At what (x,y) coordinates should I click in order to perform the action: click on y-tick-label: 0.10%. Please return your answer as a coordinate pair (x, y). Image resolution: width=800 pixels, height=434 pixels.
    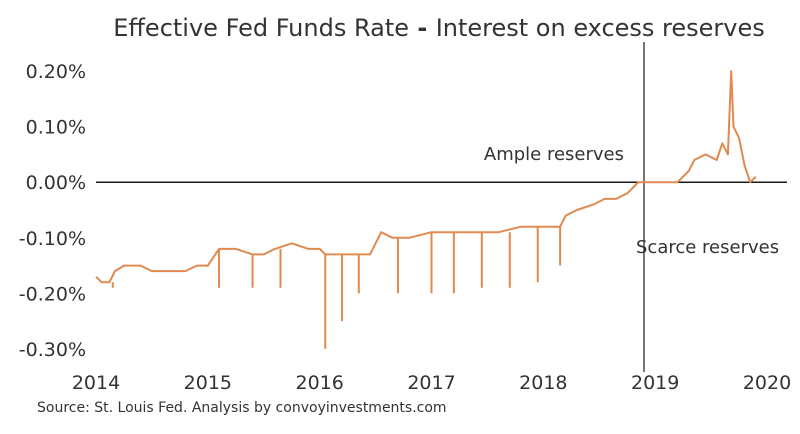
    Looking at the image, I should click on (56, 128).